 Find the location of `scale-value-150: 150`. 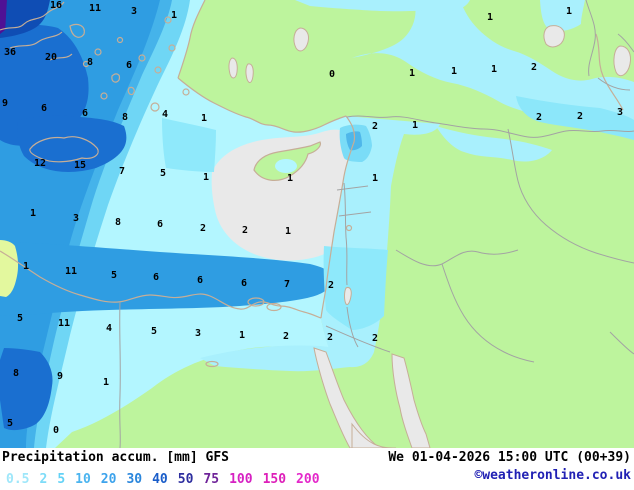

scale-value-150: 150 is located at coordinates (274, 479).